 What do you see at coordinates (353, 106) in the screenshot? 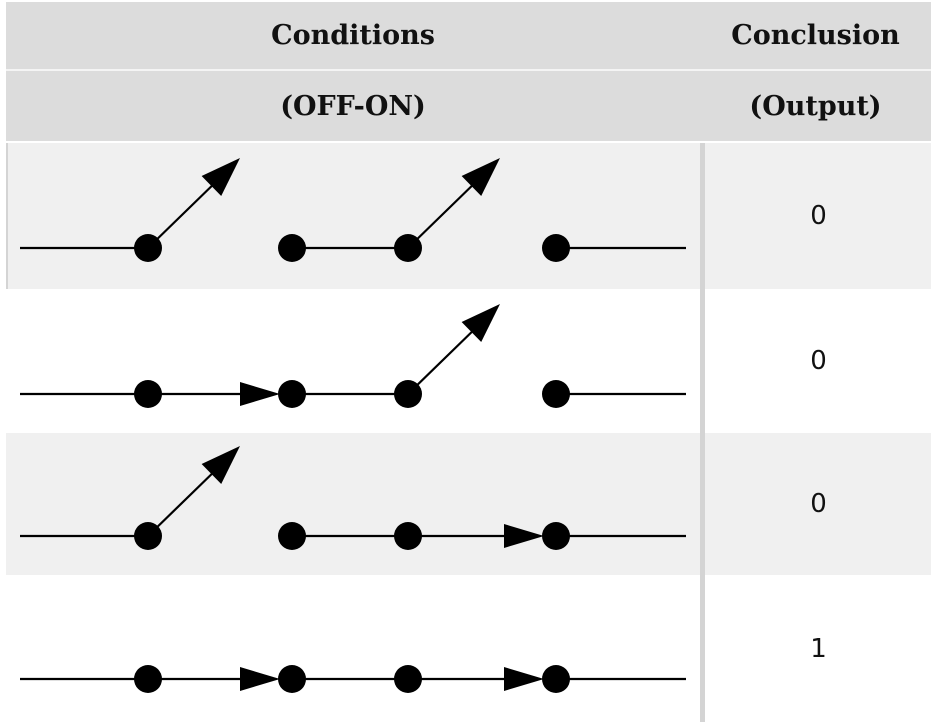
I see `conditions-subheader: (OFF-ON)` at bounding box center [353, 106].